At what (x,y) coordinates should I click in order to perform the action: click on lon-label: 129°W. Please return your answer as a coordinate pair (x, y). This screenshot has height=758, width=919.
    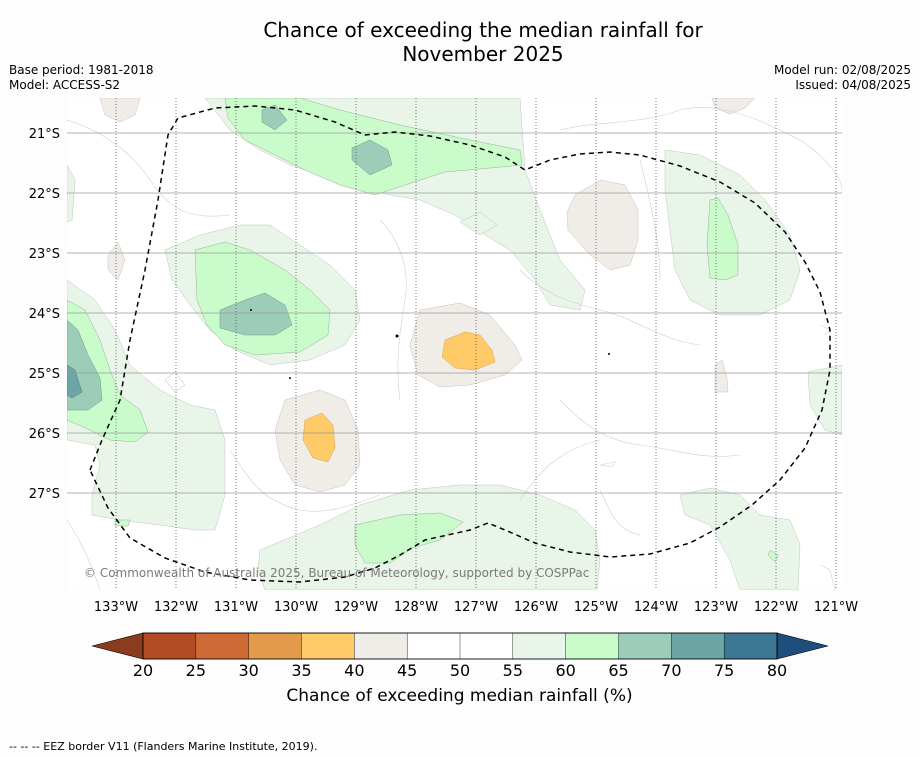
    Looking at the image, I should click on (356, 607).